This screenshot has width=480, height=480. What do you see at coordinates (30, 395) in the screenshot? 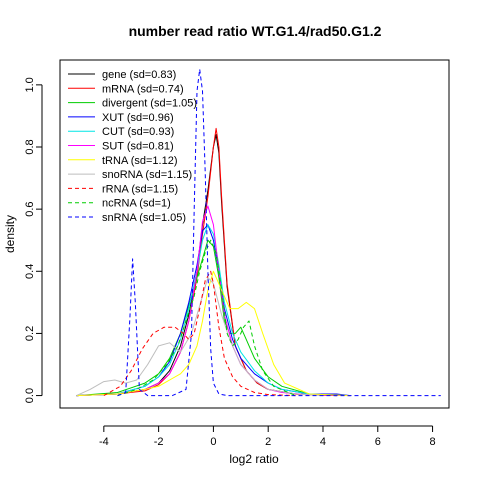
I see `y-tick-label: 0.0` at bounding box center [30, 395].